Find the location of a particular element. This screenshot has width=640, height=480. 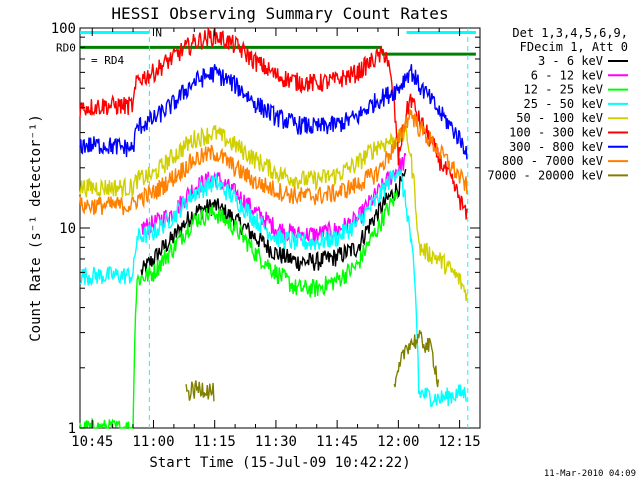

legend-label: 12 - 25 keV is located at coordinates (563, 90).